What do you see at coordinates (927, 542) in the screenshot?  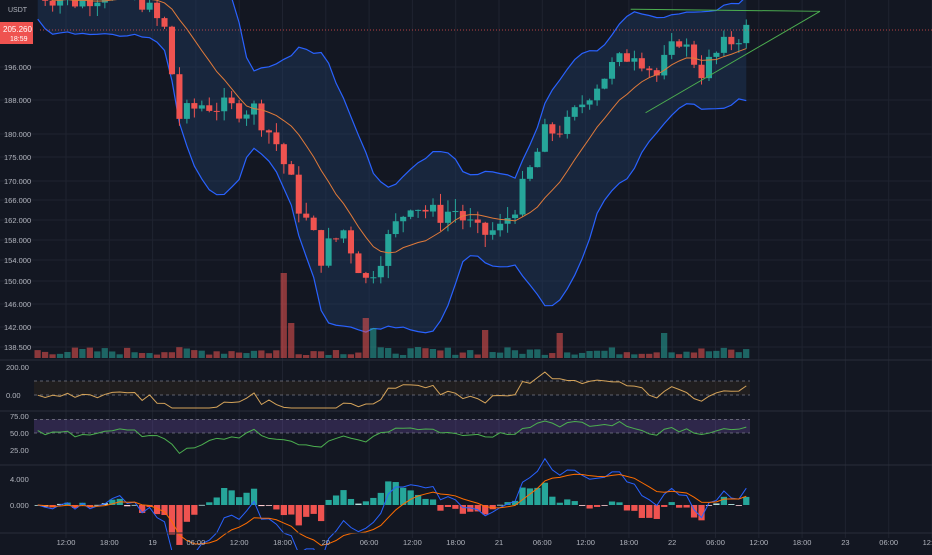 I see `time-tick-label: 12:00` at bounding box center [927, 542].